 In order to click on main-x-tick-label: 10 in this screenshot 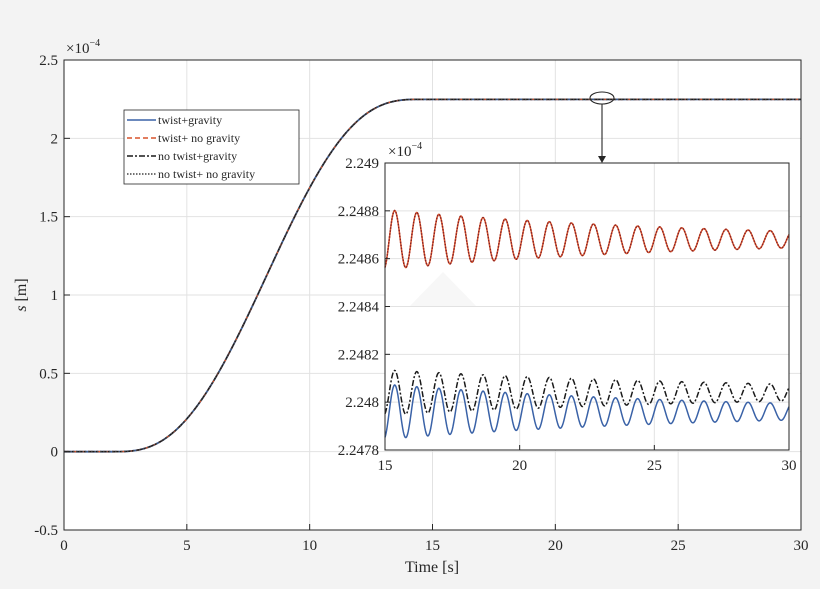, I will do `click(309, 546)`.